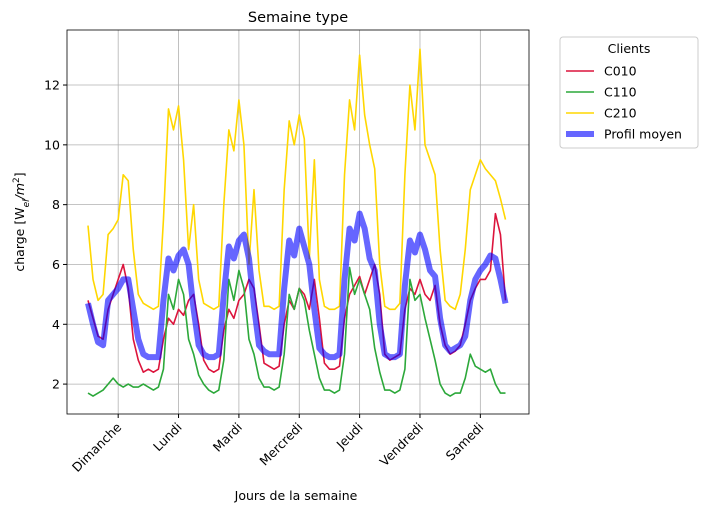 This screenshot has height=518, width=706. I want to click on x-tick-label: Samedi, so click(465, 442).